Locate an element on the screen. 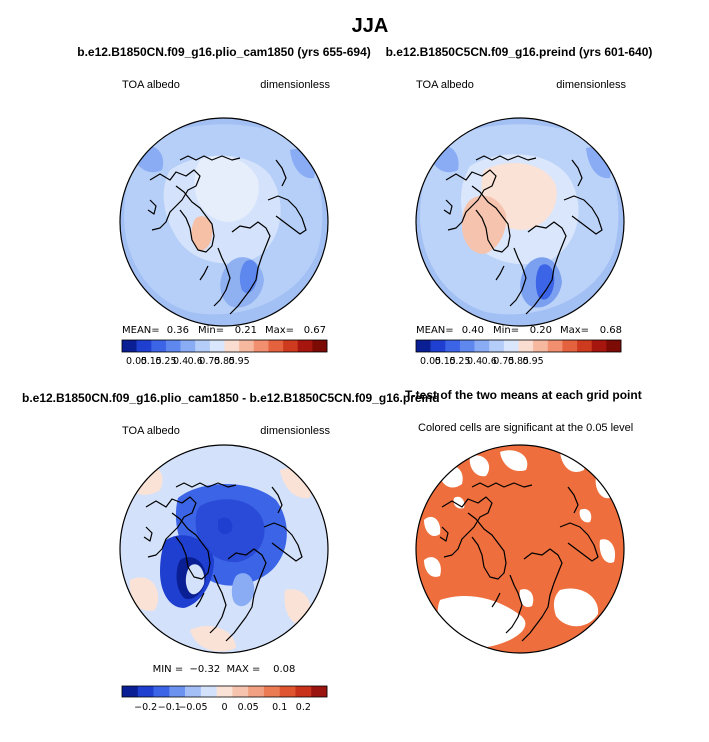 This screenshot has width=709, height=742. max-value: 0.67 is located at coordinates (315, 330).